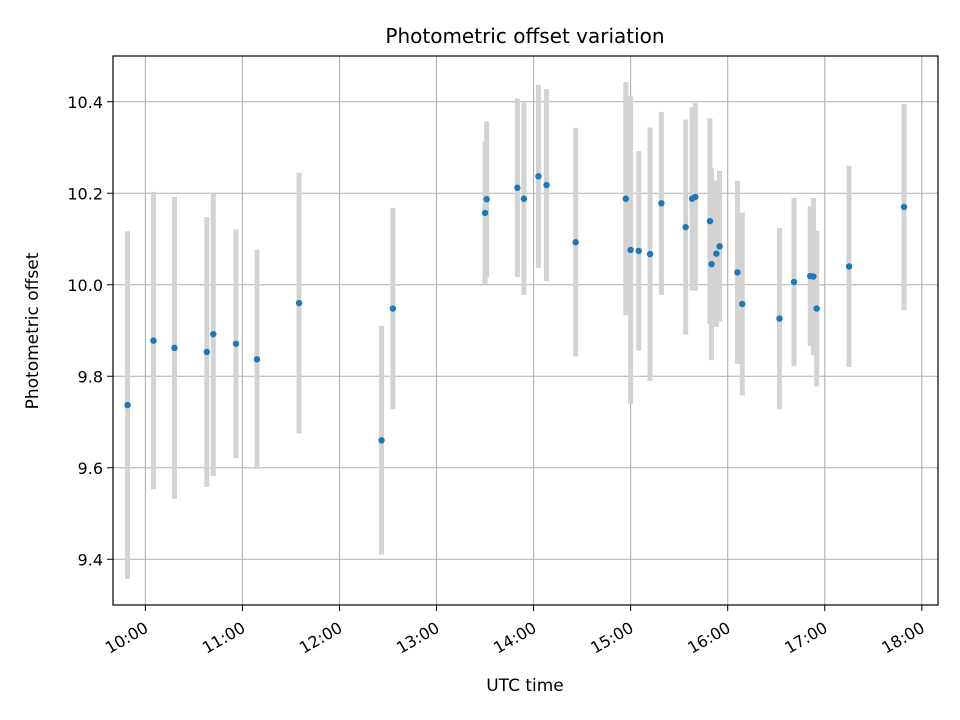 The image size is (960, 720). I want to click on y-tick-label: 9.6, so click(90, 468).